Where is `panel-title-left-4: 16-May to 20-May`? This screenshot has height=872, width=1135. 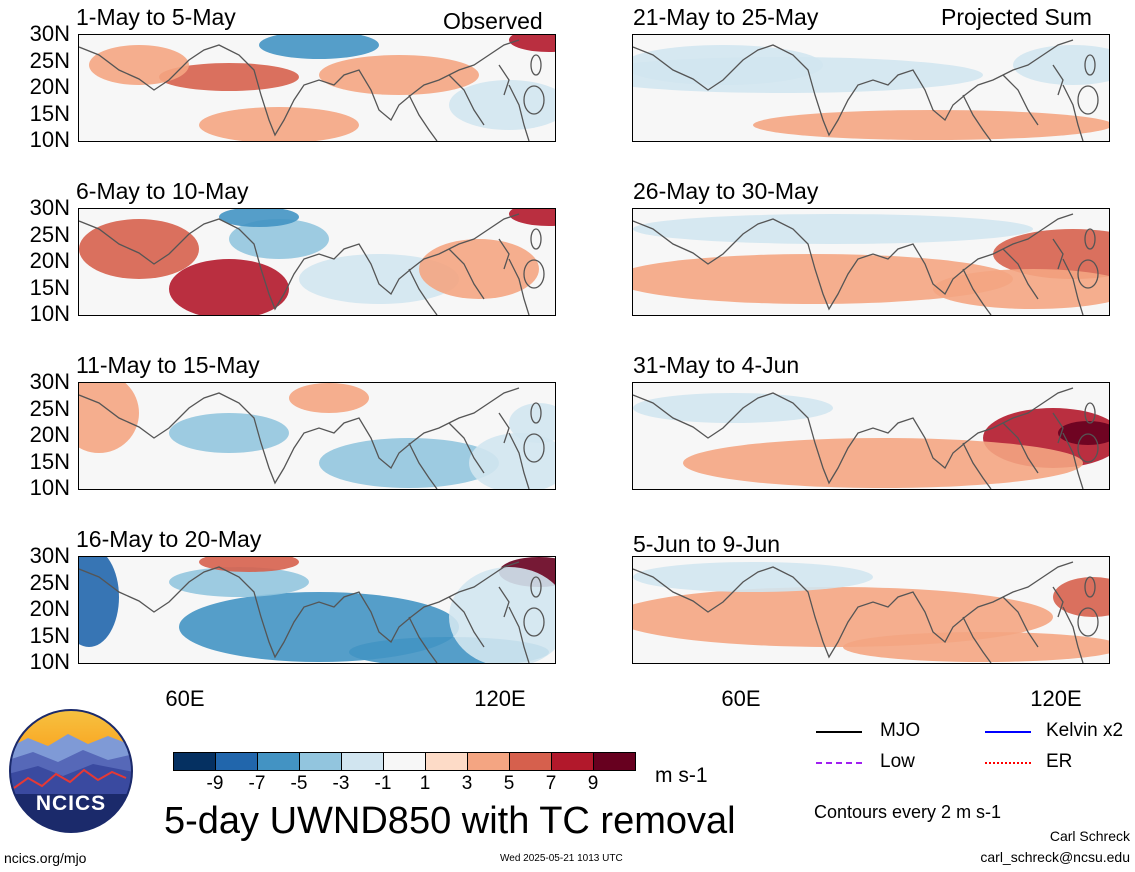 panel-title-left-4: 16-May to 20-May is located at coordinates (169, 539).